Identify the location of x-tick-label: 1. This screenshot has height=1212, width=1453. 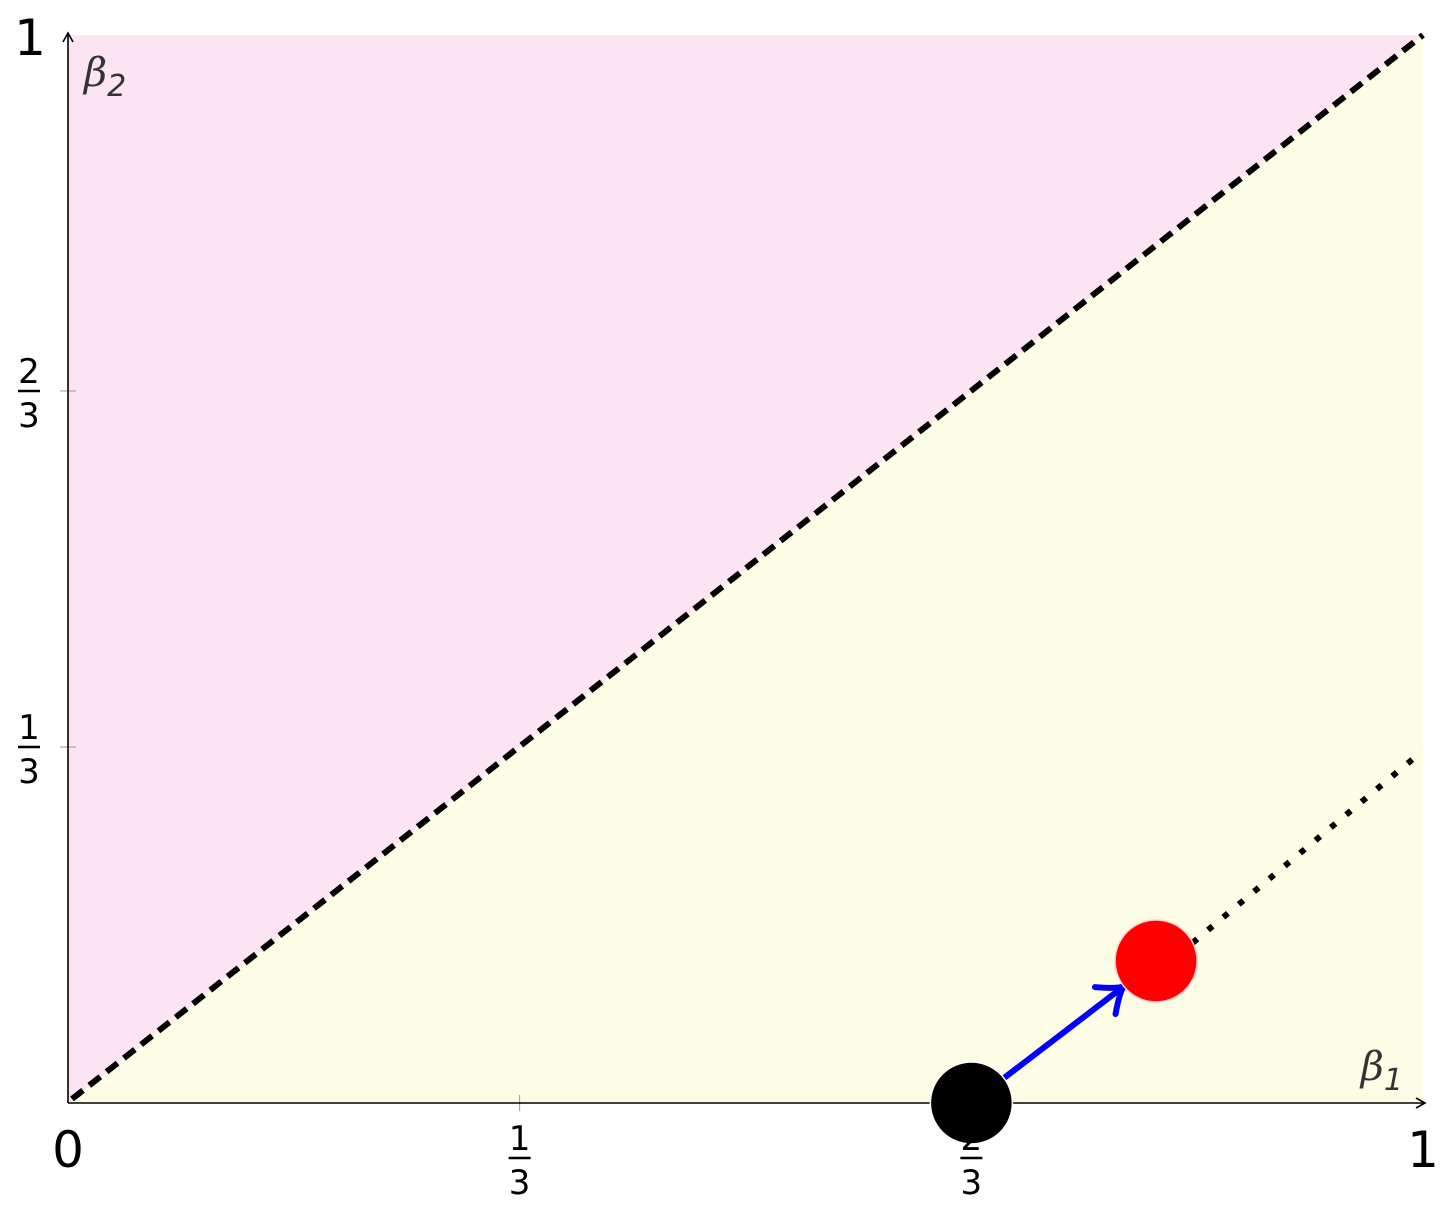
(1423, 1150).